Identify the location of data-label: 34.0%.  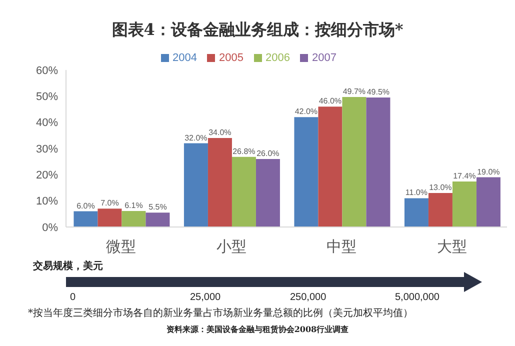
(220, 133).